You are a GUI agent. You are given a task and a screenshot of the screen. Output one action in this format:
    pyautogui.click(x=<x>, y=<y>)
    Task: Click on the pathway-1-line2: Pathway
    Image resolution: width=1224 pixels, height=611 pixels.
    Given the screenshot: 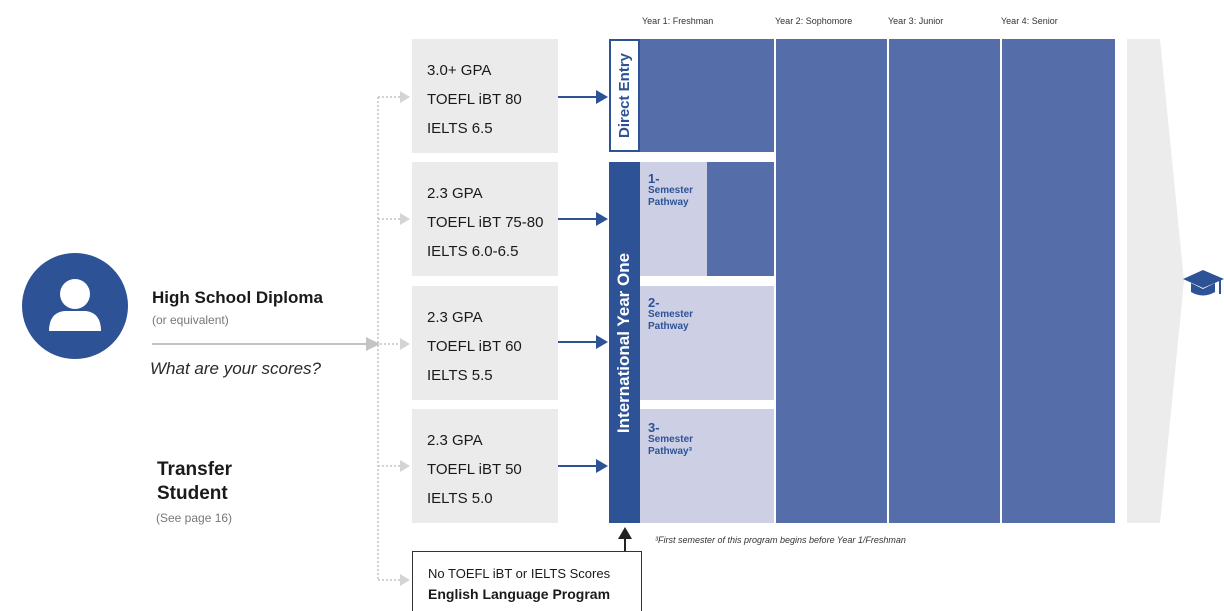 What is the action you would take?
    pyautogui.click(x=668, y=202)
    